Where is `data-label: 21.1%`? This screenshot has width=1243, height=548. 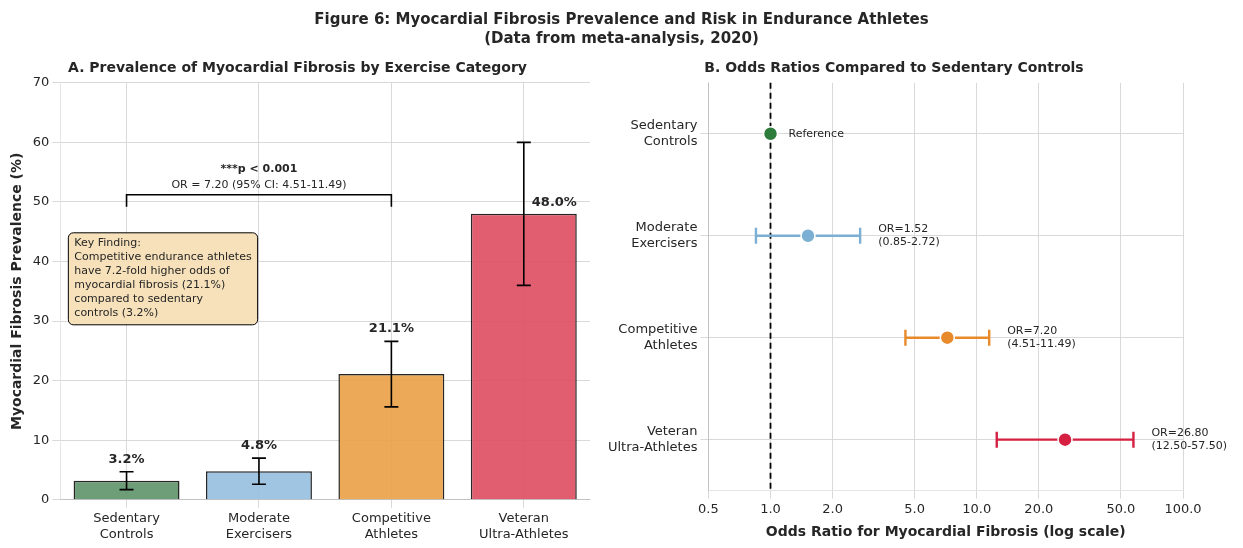 data-label: 21.1% is located at coordinates (391, 328).